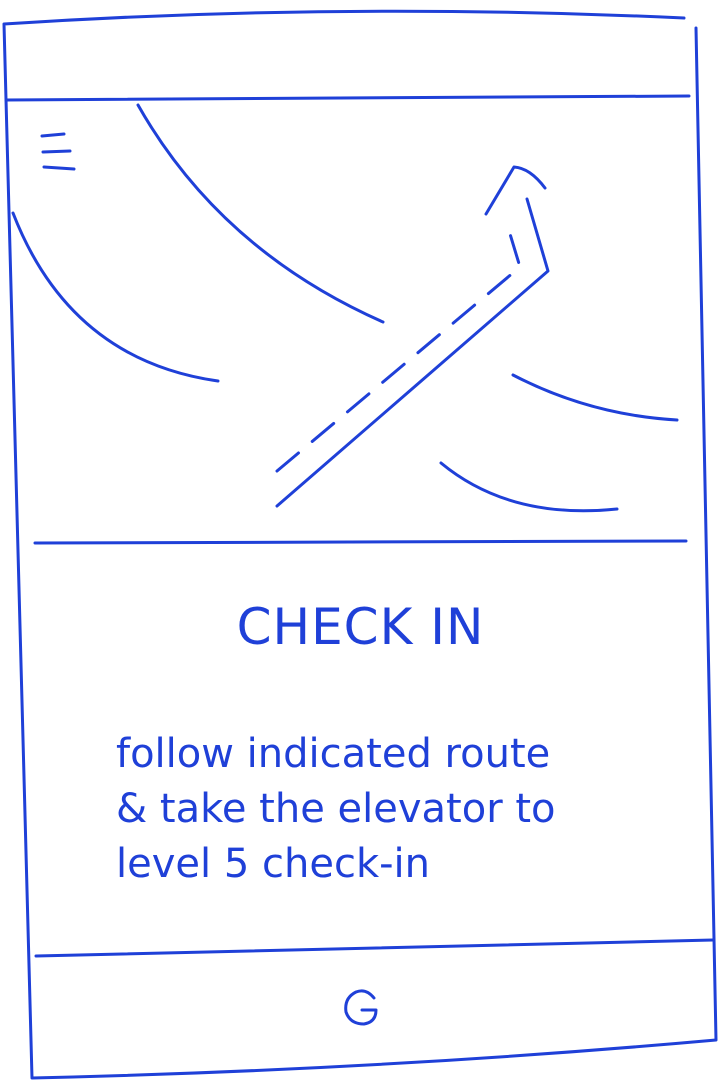 Image resolution: width=721 pixels, height=1081 pixels. What do you see at coordinates (398, 347) in the screenshot?
I see `route-arrow-dashed` at bounding box center [398, 347].